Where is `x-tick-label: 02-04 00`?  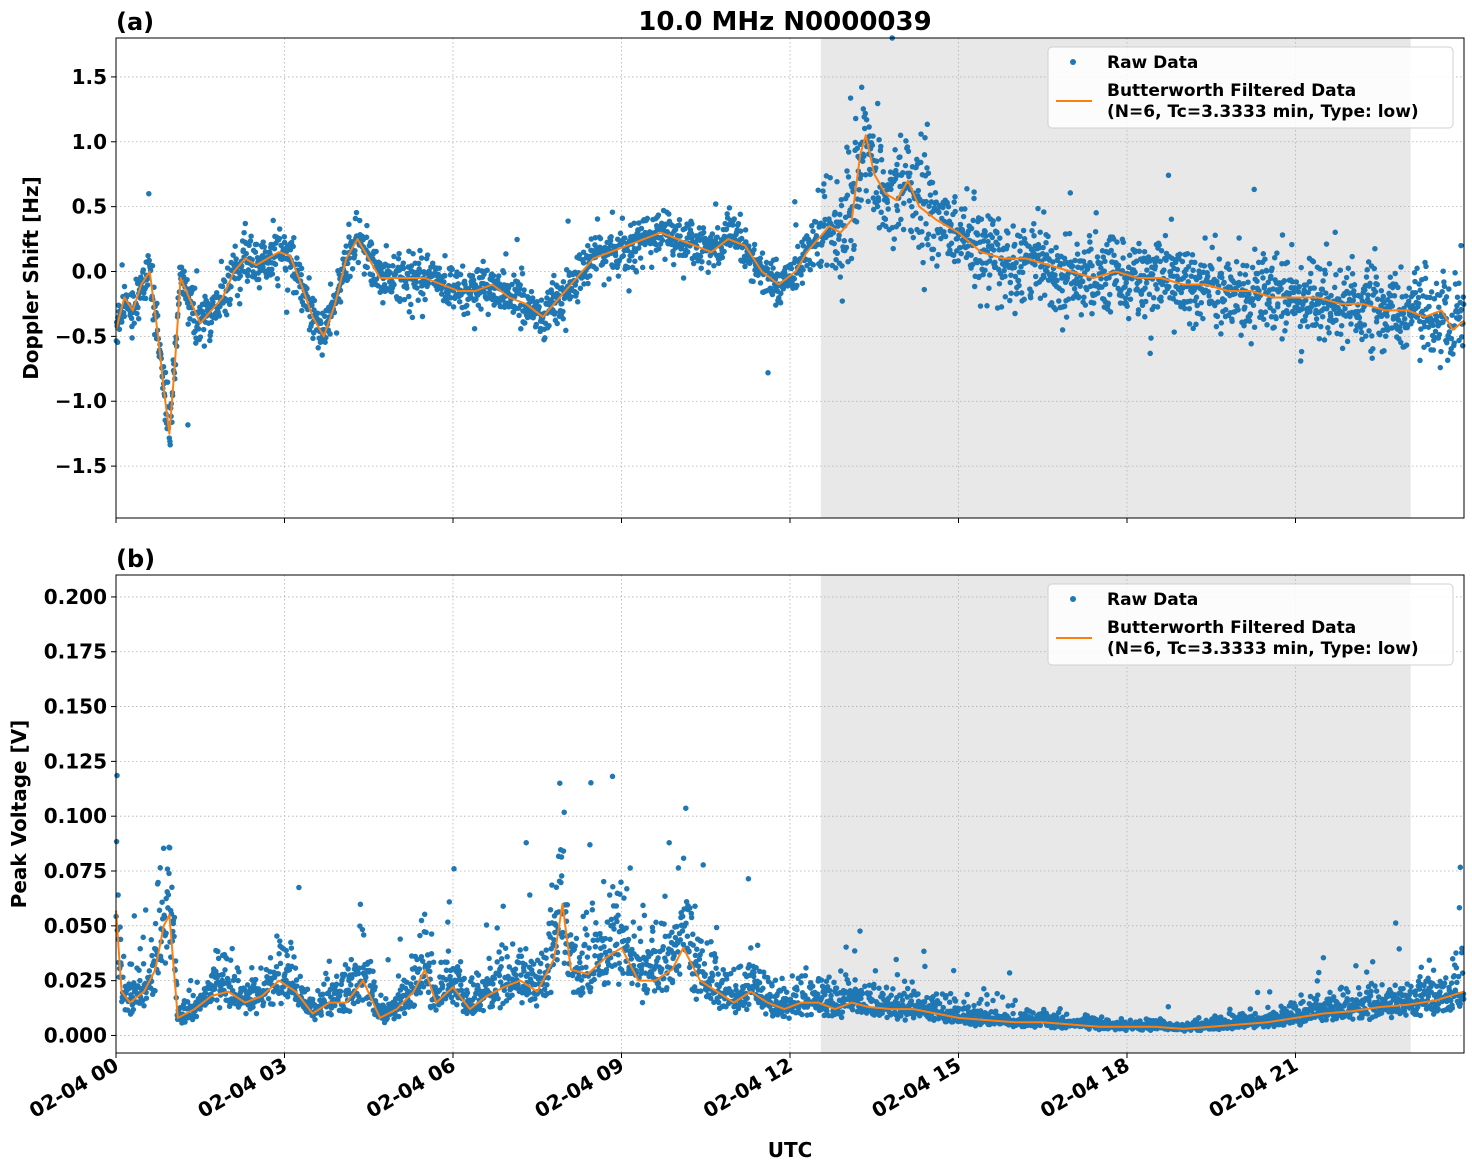
x-tick-label: 02-04 00 is located at coordinates (74, 1088).